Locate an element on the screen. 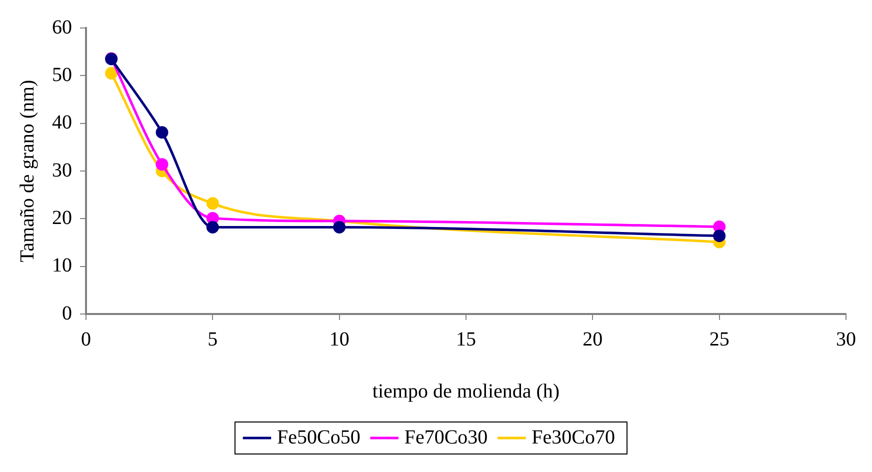 This screenshot has height=472, width=872. x-tick-label: 5 is located at coordinates (213, 339).